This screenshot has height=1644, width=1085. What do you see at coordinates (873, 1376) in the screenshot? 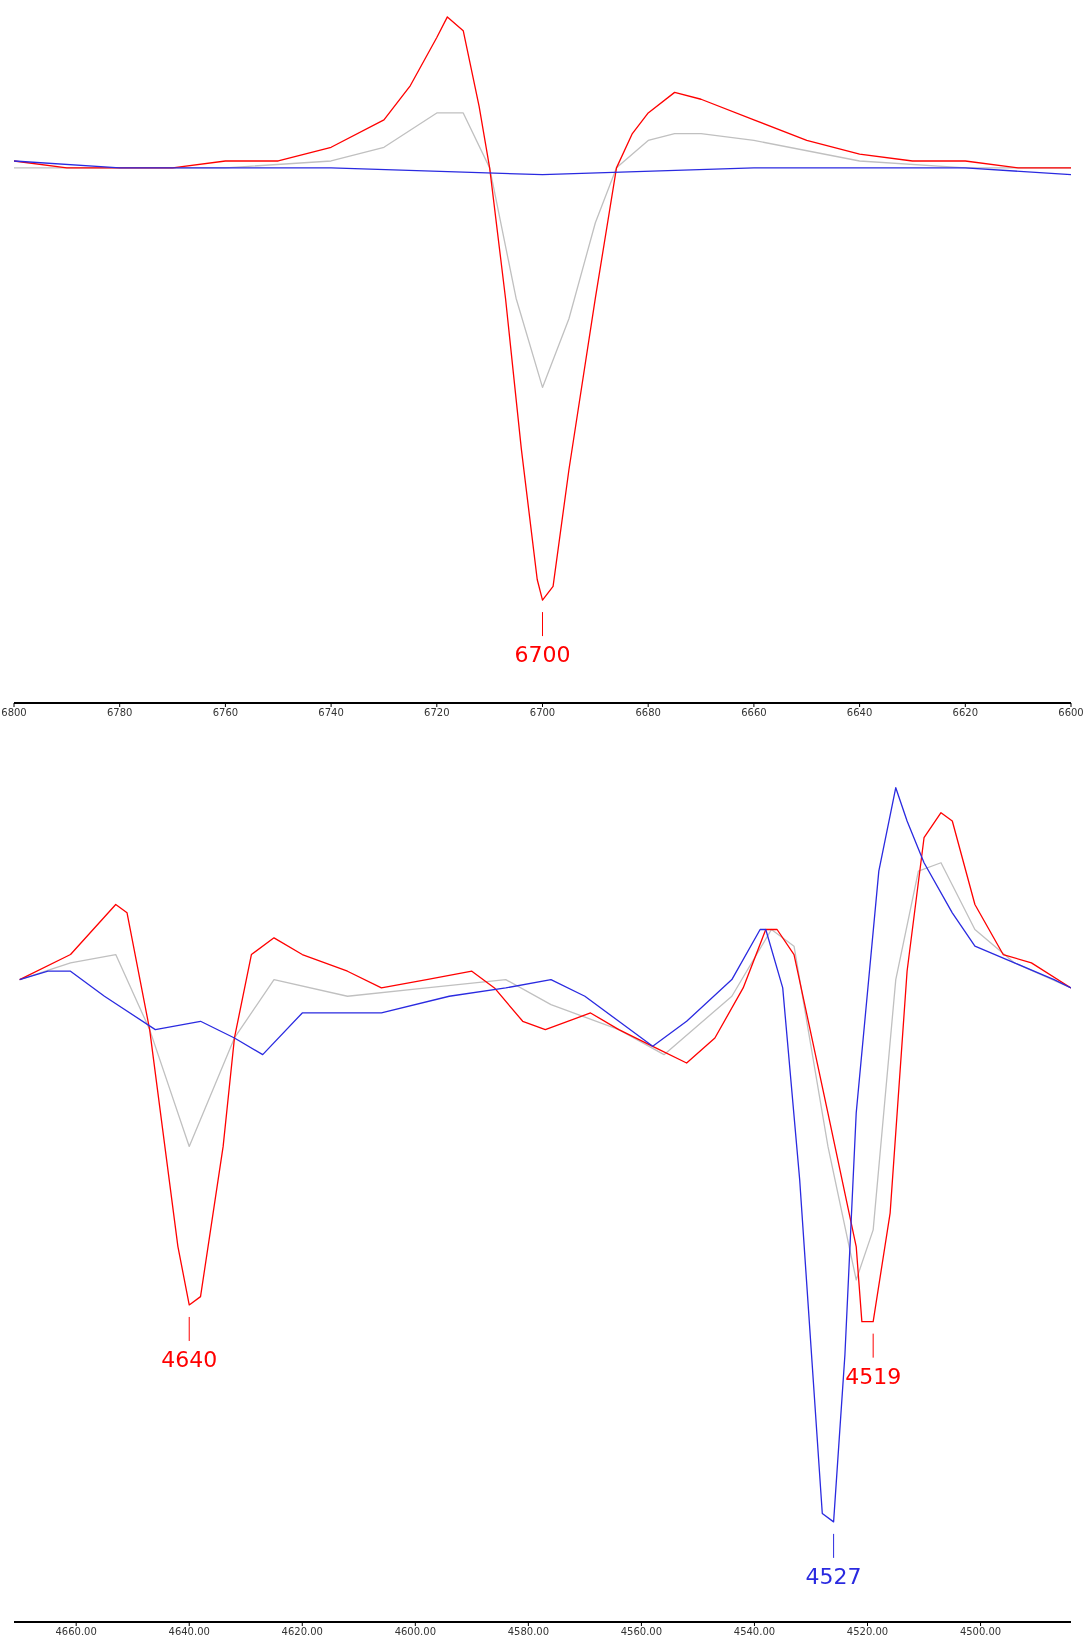
I see `annotation: 4519` at bounding box center [873, 1376].